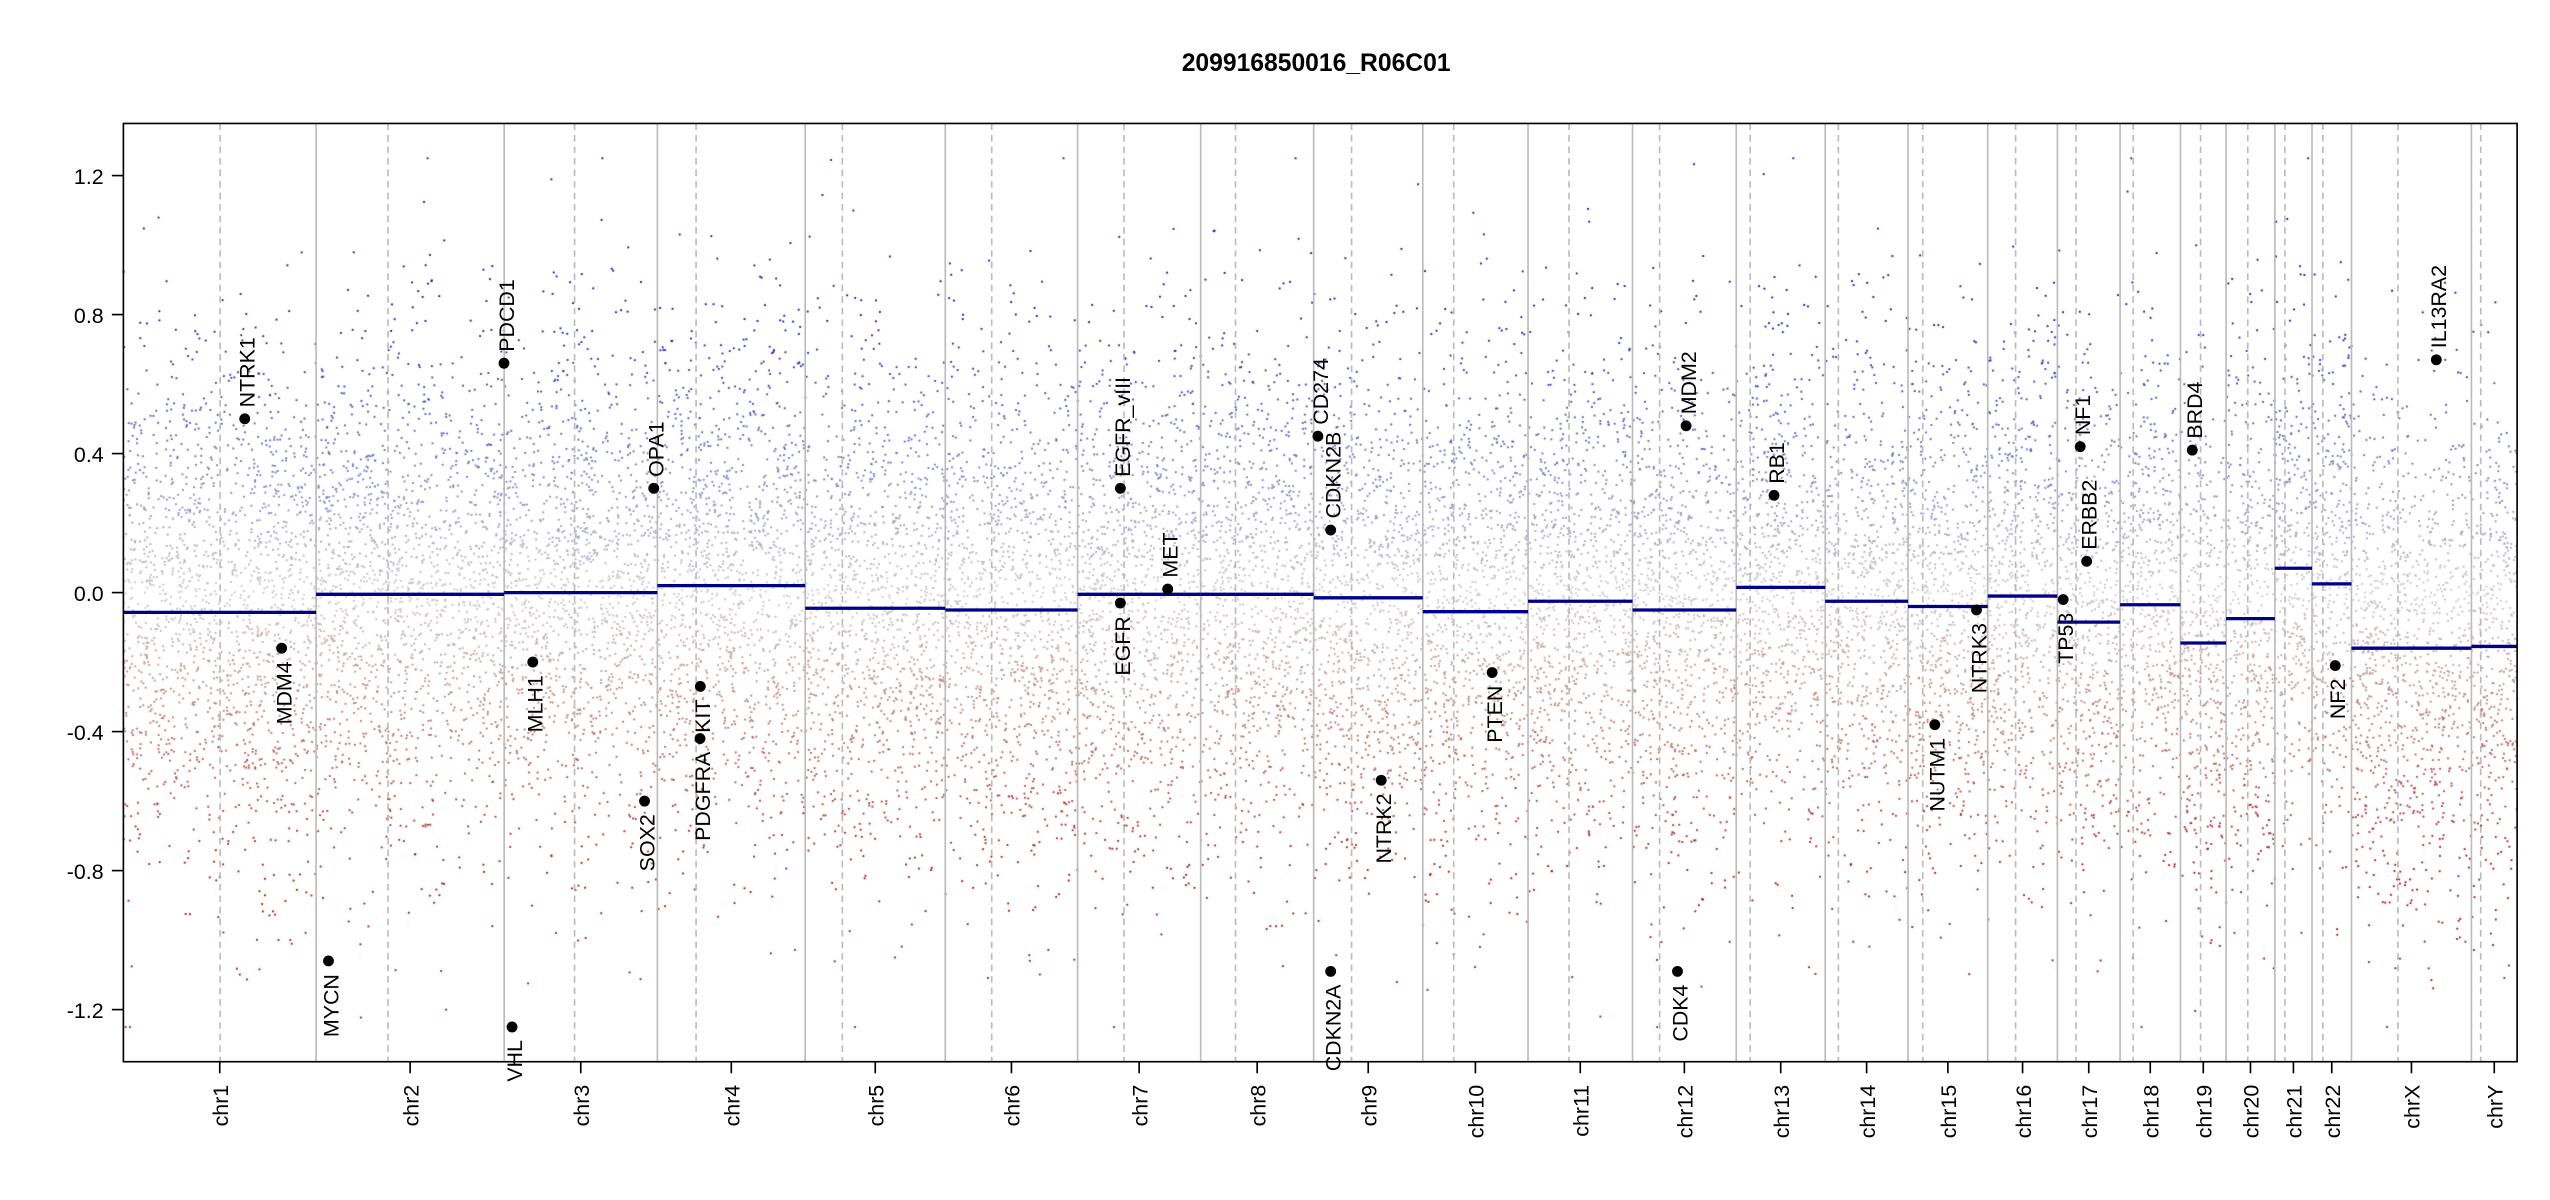 The width and height of the screenshot is (2550, 1200). I want to click on gene-point-pten, so click(1492, 672).